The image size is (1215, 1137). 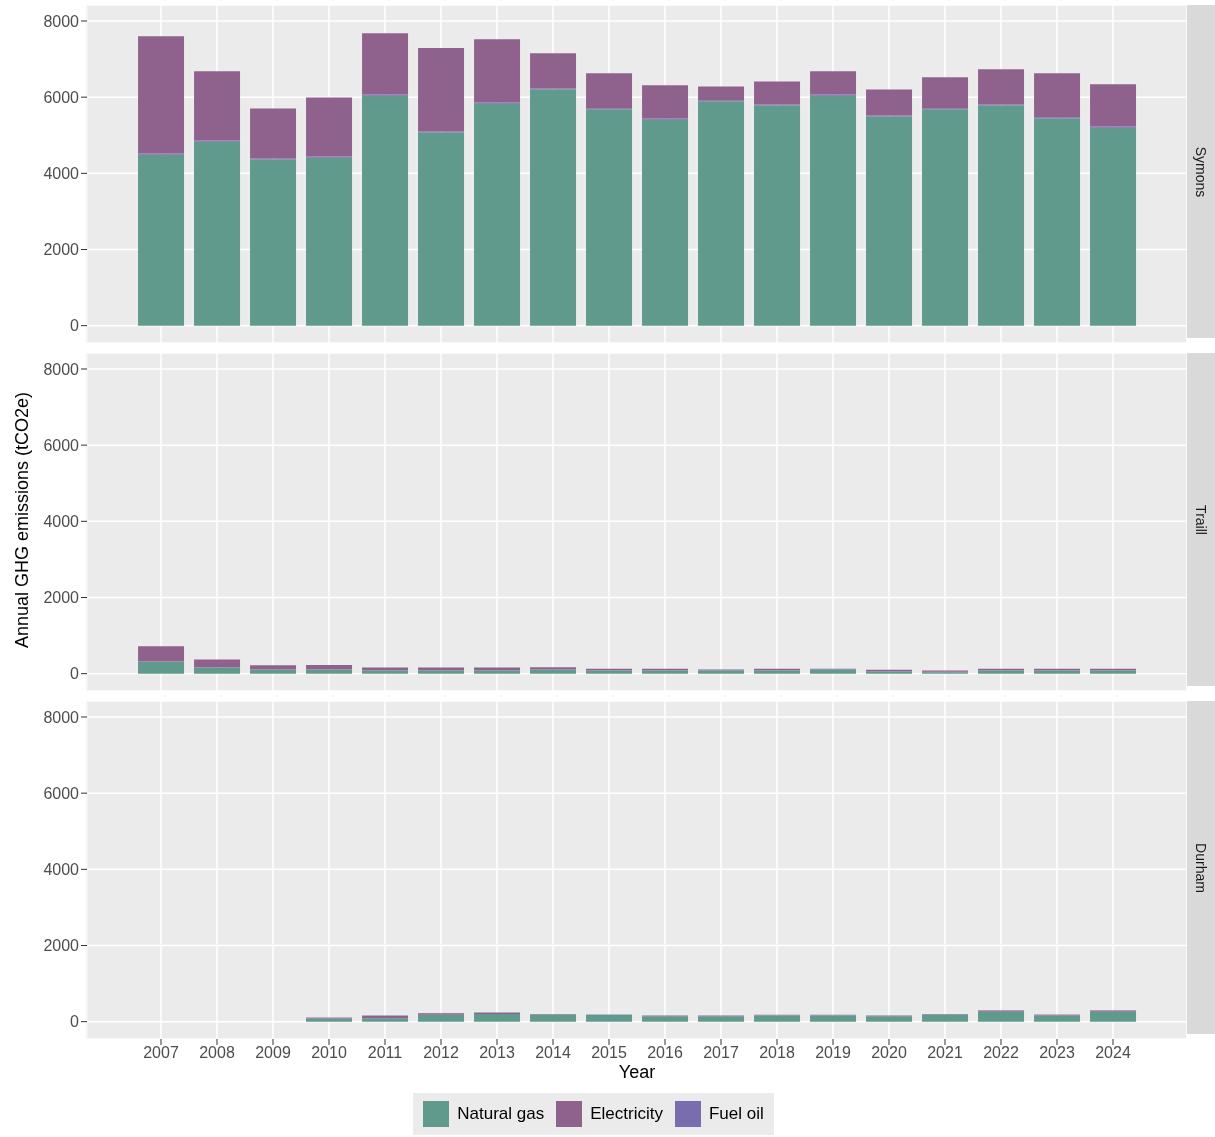 I want to click on x-tick-label: 2021, so click(x=945, y=1053).